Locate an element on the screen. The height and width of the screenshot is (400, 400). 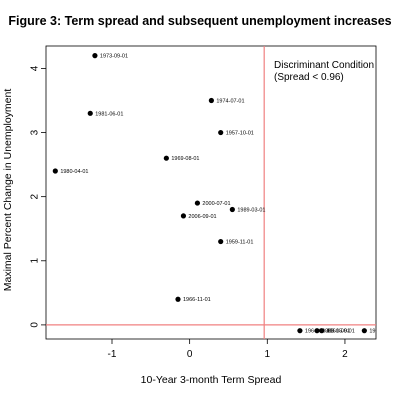
data-point-label: 1974-07-01 is located at coordinates (230, 101).